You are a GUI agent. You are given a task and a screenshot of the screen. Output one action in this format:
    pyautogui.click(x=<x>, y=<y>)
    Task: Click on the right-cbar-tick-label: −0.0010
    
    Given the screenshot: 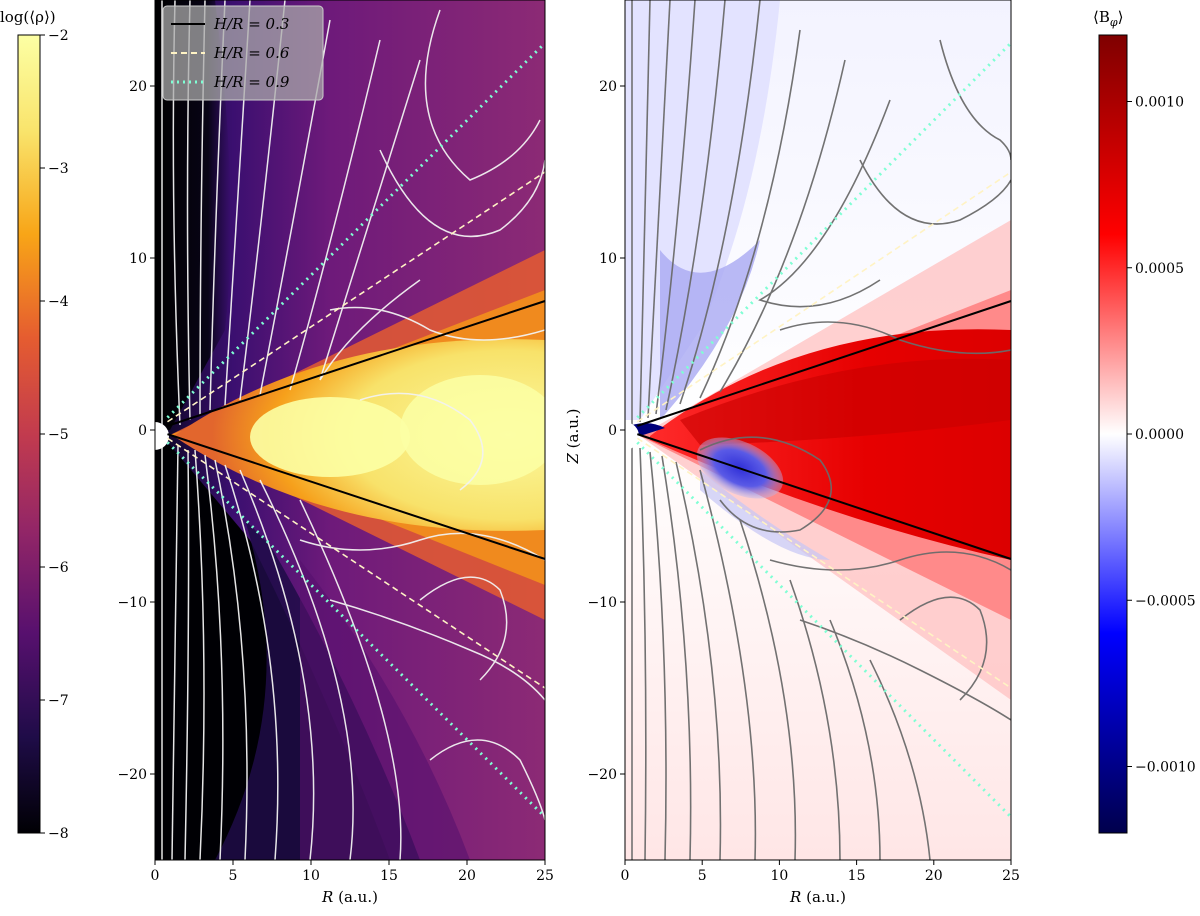 What is the action you would take?
    pyautogui.click(x=1165, y=768)
    